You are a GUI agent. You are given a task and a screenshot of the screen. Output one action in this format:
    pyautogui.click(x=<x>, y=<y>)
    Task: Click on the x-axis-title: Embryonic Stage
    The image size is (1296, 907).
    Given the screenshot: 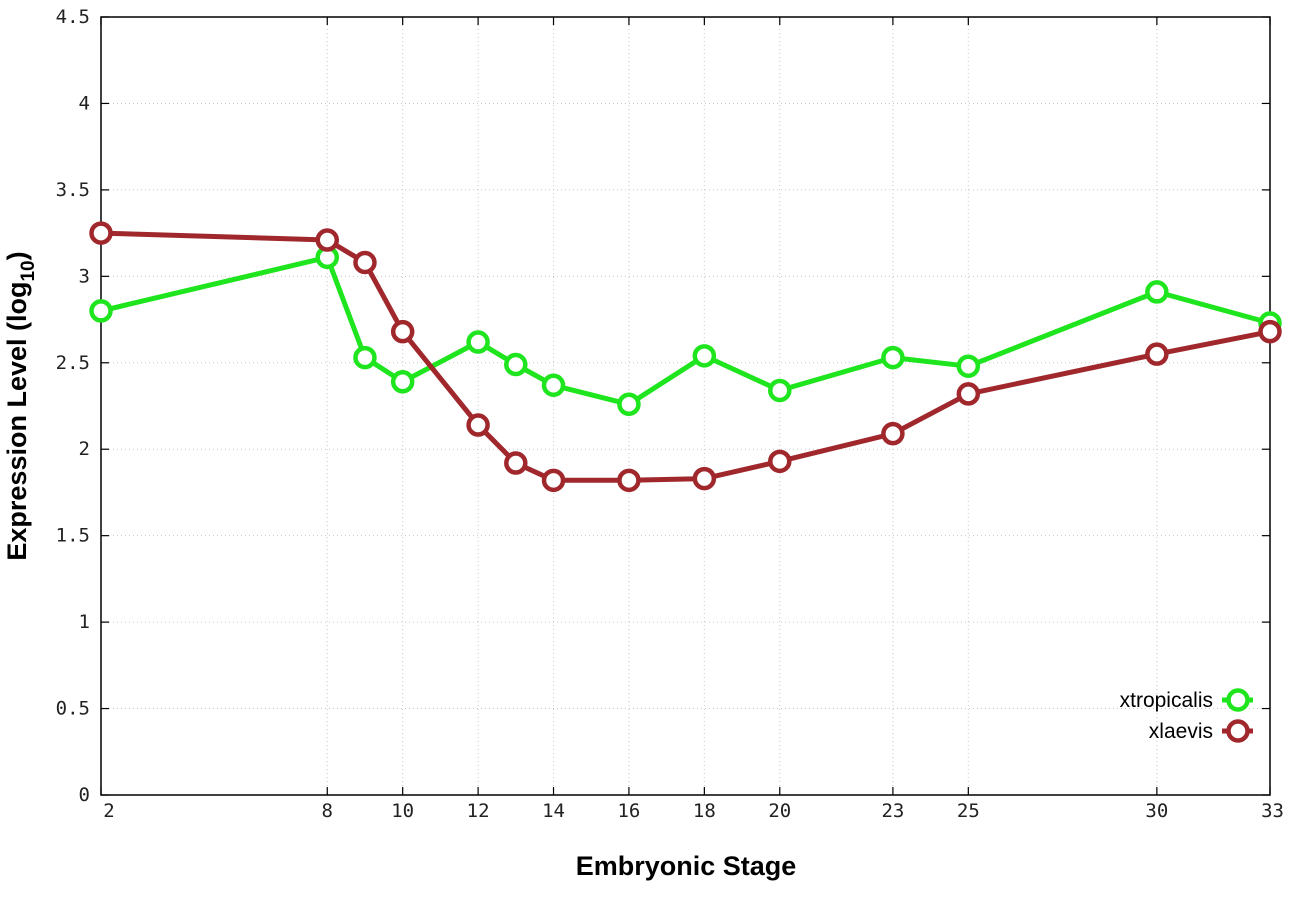 What is the action you would take?
    pyautogui.click(x=686, y=866)
    